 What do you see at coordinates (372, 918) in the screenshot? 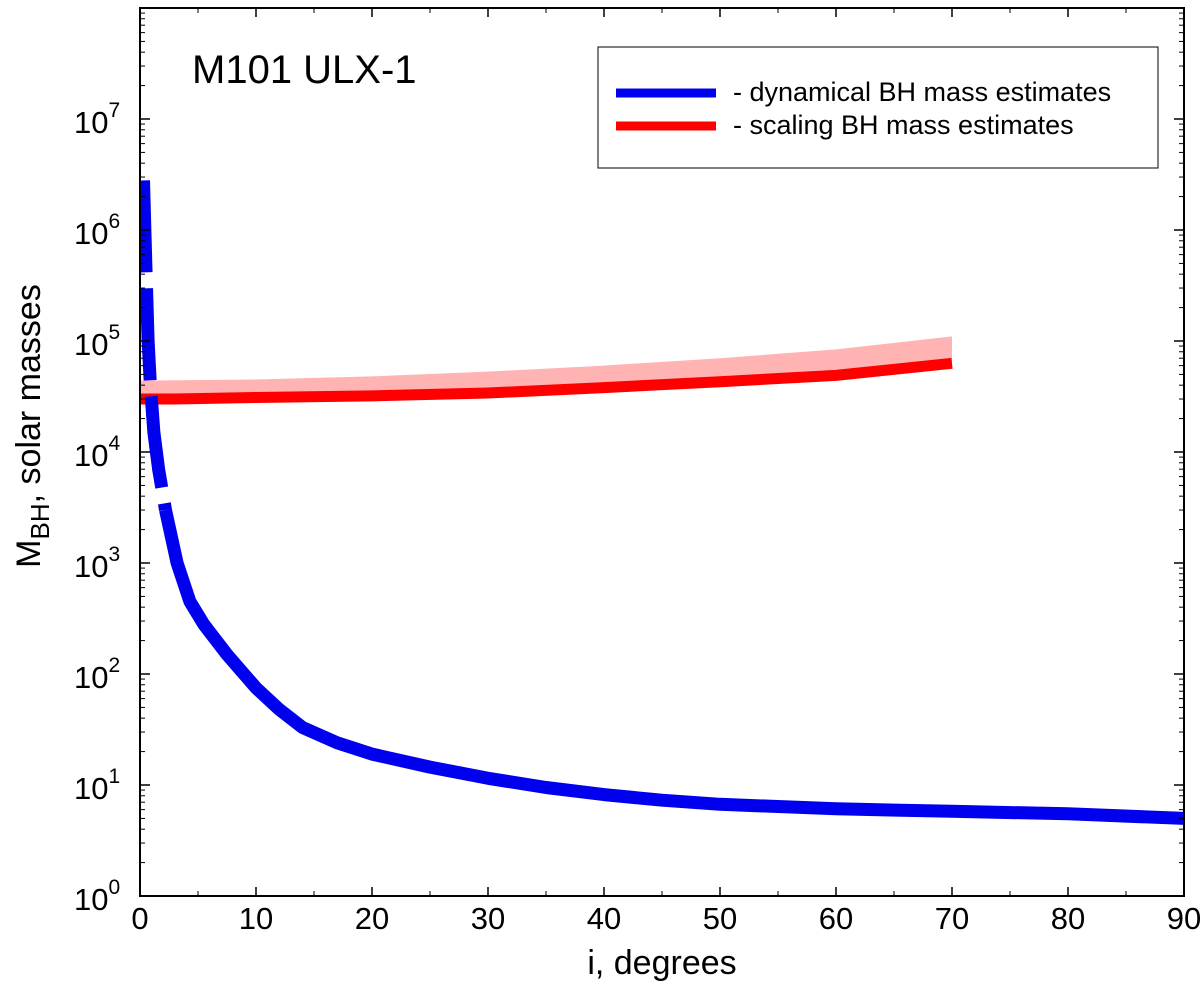
I see `x-tick-label: 20` at bounding box center [372, 918].